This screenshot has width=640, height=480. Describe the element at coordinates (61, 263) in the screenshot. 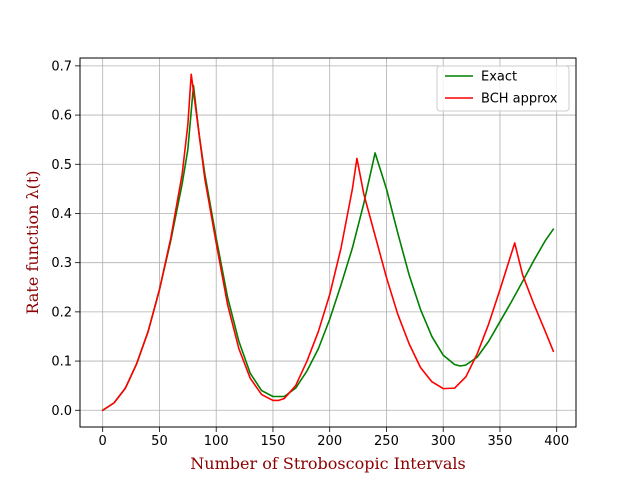

I see `y-tick-label: 0.3` at that location.